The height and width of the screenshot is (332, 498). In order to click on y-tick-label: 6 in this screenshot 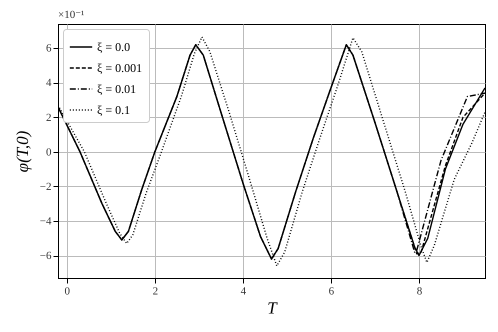, I will do `click(49, 48)`.